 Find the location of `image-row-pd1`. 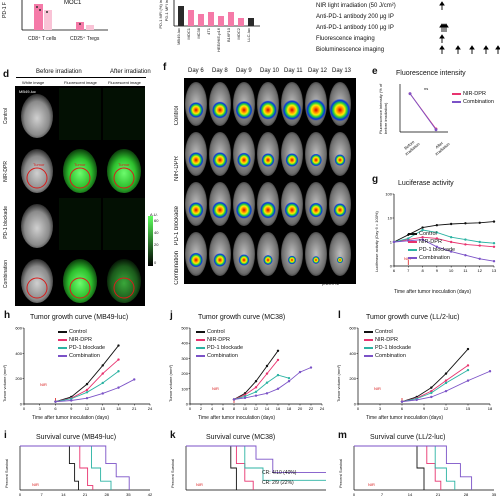

image-row-pd1 is located at coordinates (83, 224).